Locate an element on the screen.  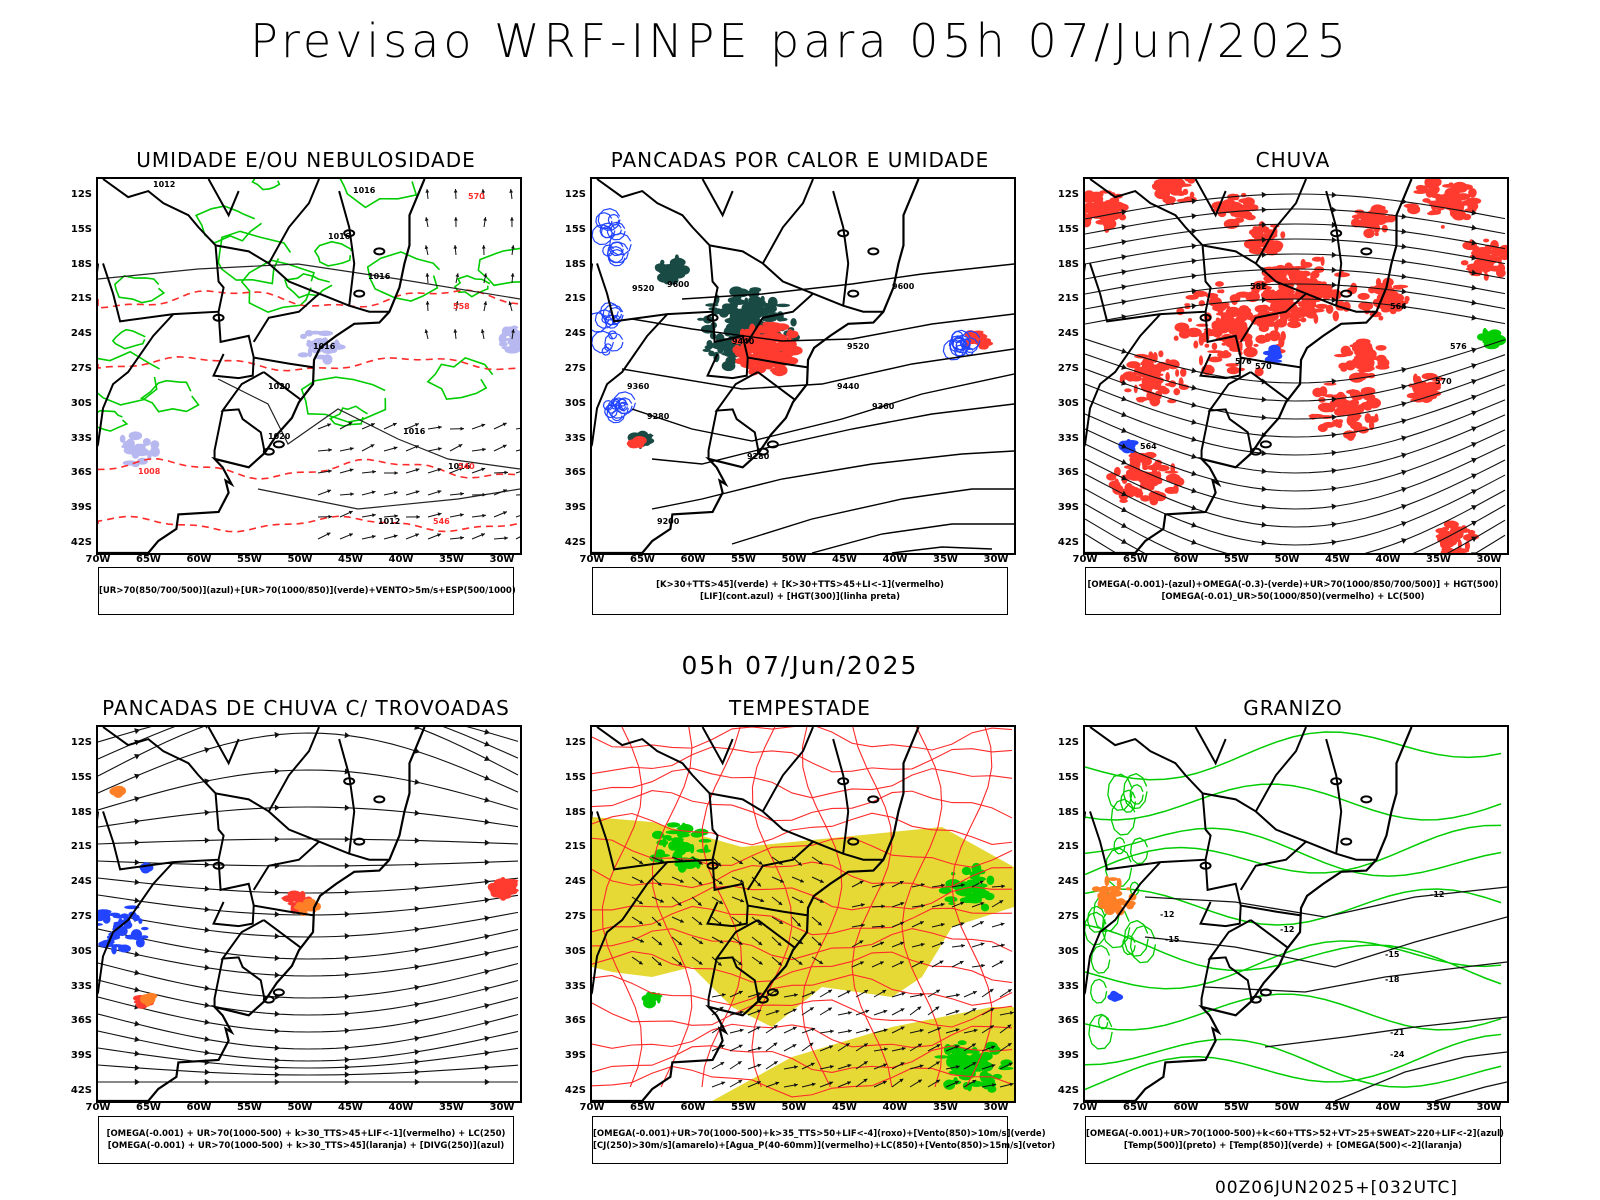
contour-label: -12 is located at coordinates (1287, 929).